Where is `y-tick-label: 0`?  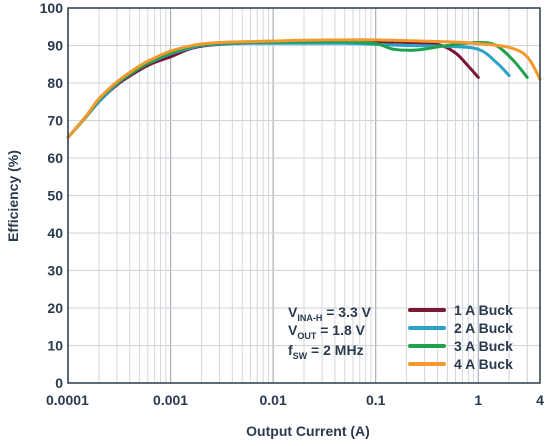 y-tick-label: 0 is located at coordinates (59, 383).